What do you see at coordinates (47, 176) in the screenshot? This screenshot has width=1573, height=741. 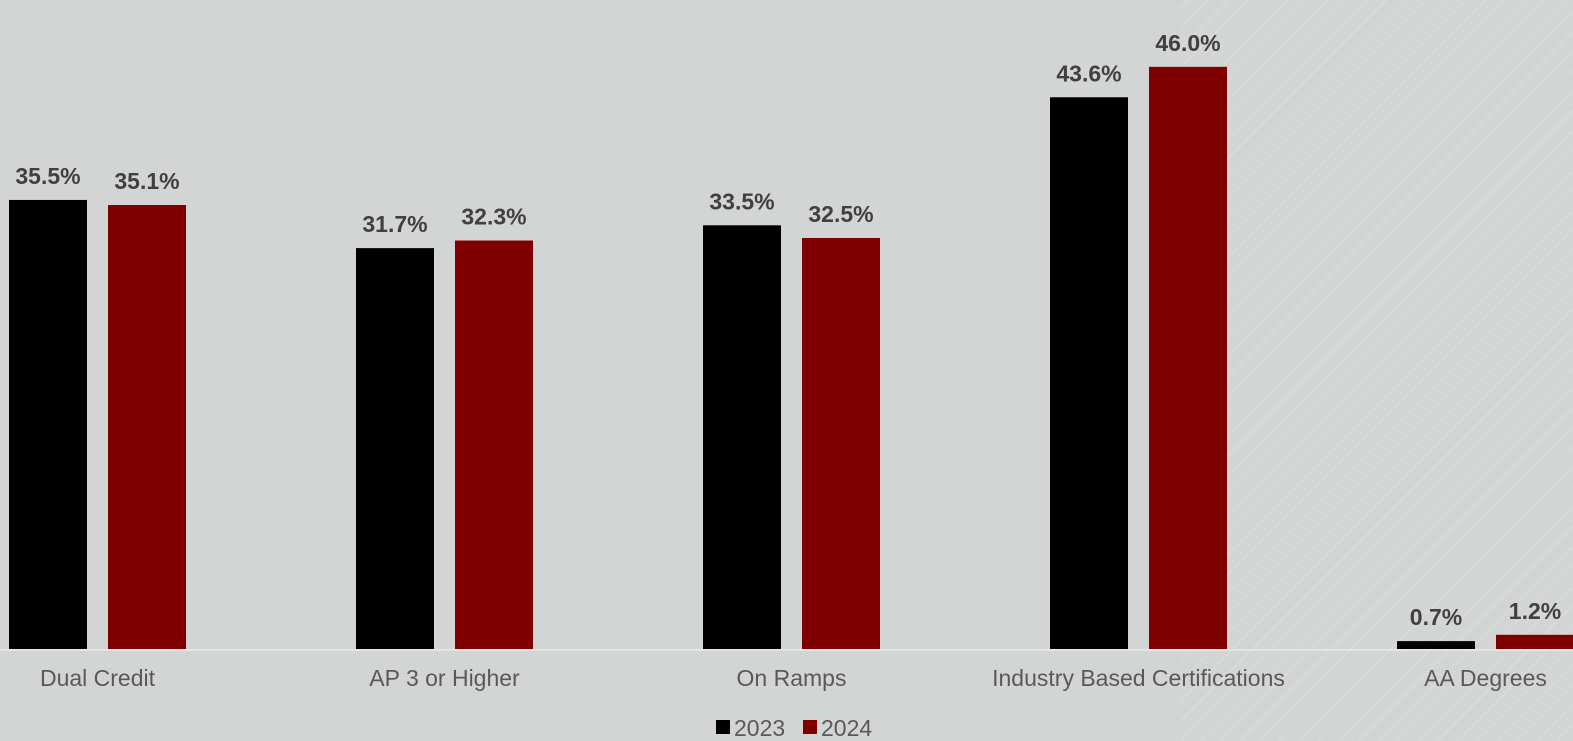 I see `data-label-2023-dual-credit: 35.5%` at bounding box center [47, 176].